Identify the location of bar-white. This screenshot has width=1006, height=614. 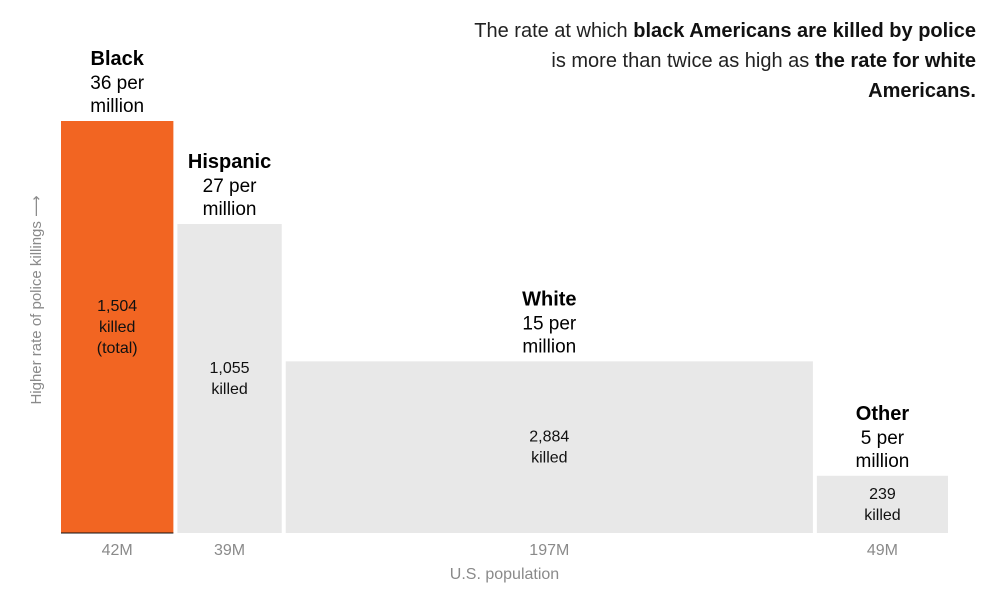
(549, 447).